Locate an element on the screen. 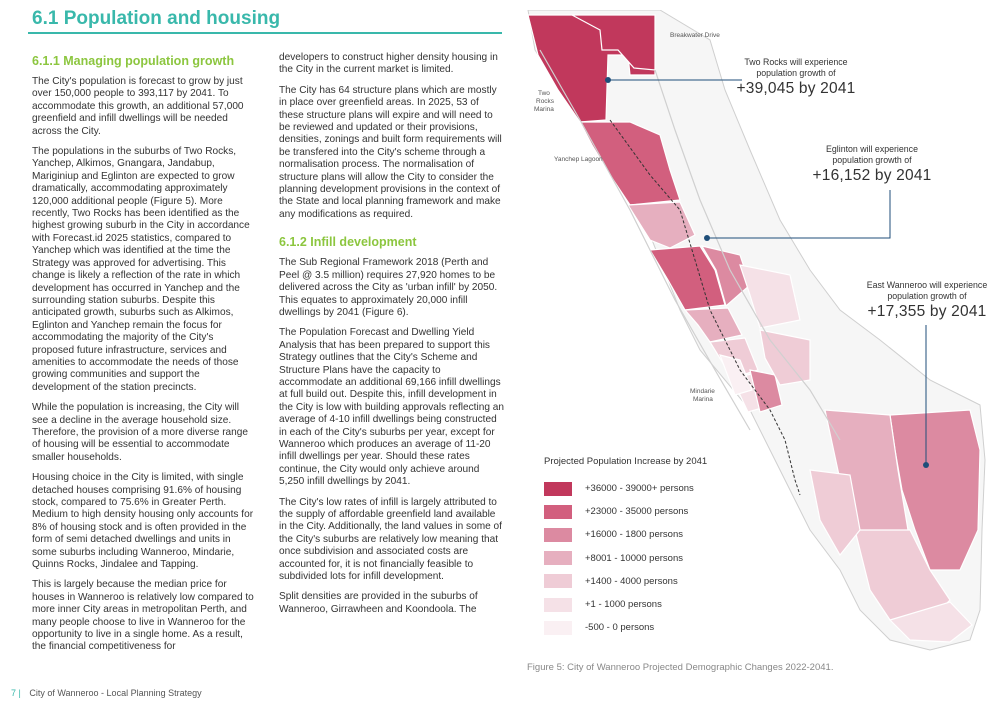 This screenshot has height=702, width=1007. title-underline is located at coordinates (265, 33).